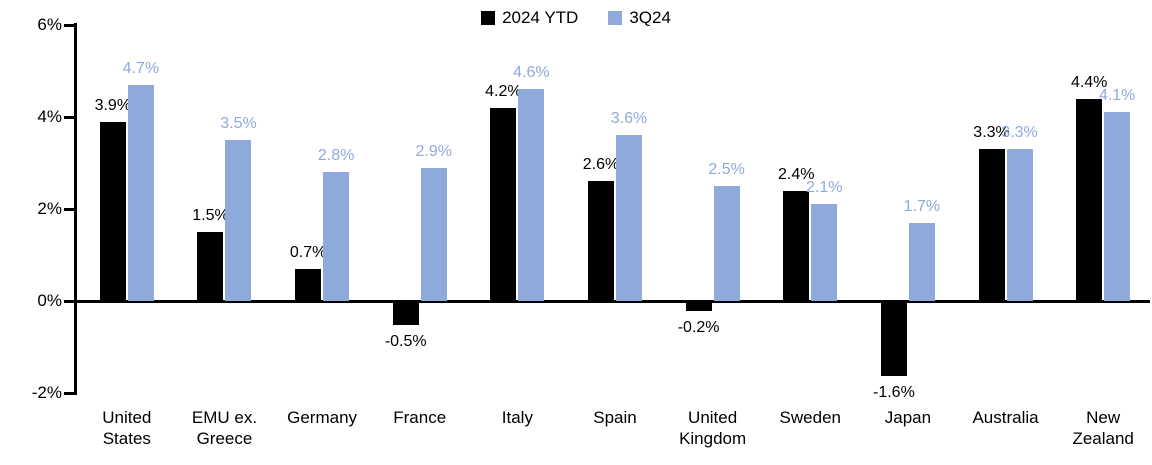 The width and height of the screenshot is (1152, 465). Describe the element at coordinates (433, 151) in the screenshot. I see `bar-value-label: 2.9%` at that location.